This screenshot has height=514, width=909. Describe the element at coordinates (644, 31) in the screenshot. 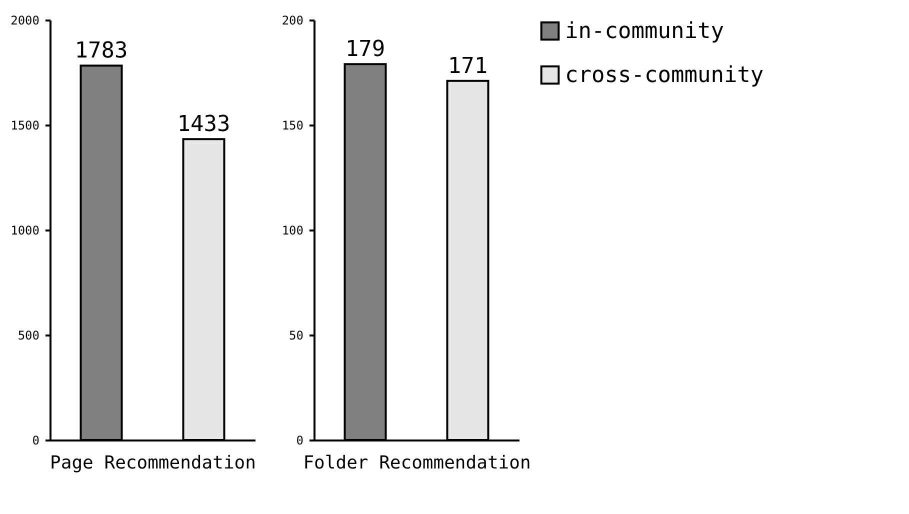

I see `legend-label: in-community` at that location.